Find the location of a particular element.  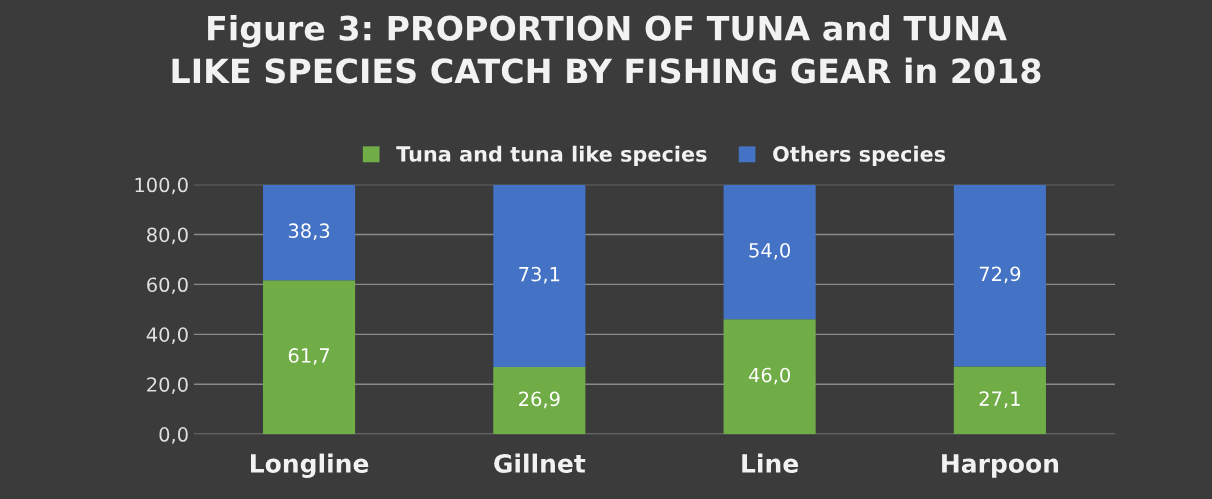

x-tick-label: Harpoon is located at coordinates (1000, 466).